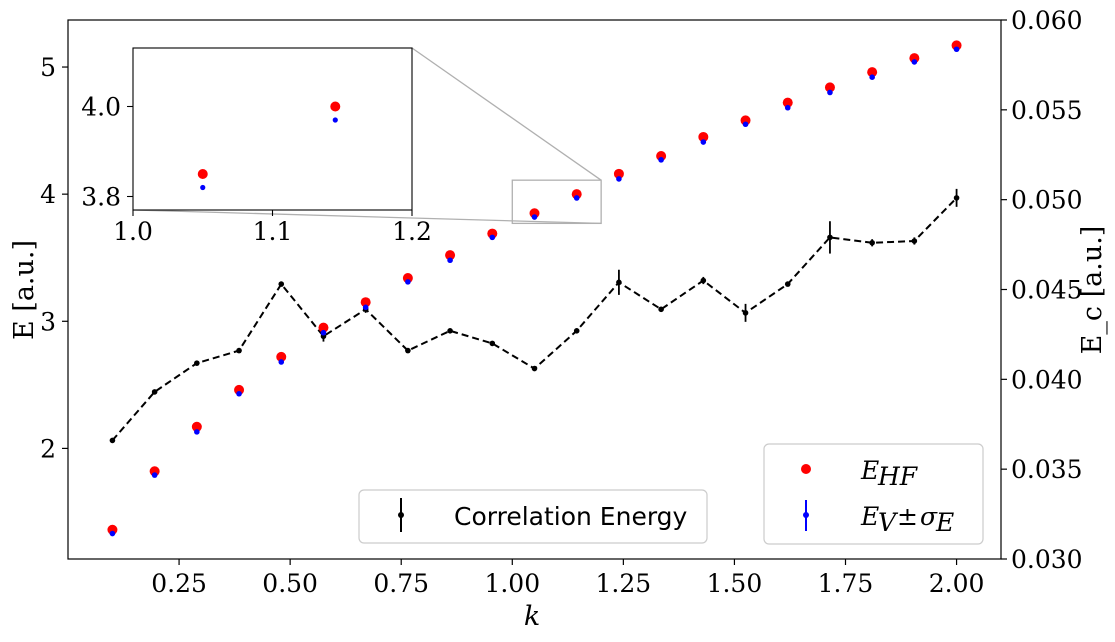 This screenshot has height=642, width=1115. What do you see at coordinates (571, 516) in the screenshot?
I see `legend-correlation-label: Correlation Energy` at bounding box center [571, 516].